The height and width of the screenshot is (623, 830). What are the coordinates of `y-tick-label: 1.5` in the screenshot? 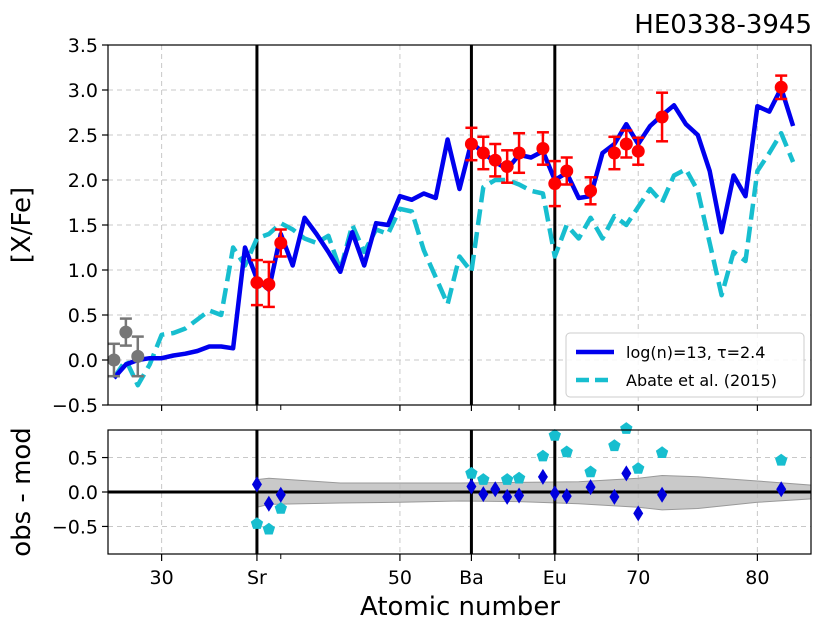 It's located at (83, 226).